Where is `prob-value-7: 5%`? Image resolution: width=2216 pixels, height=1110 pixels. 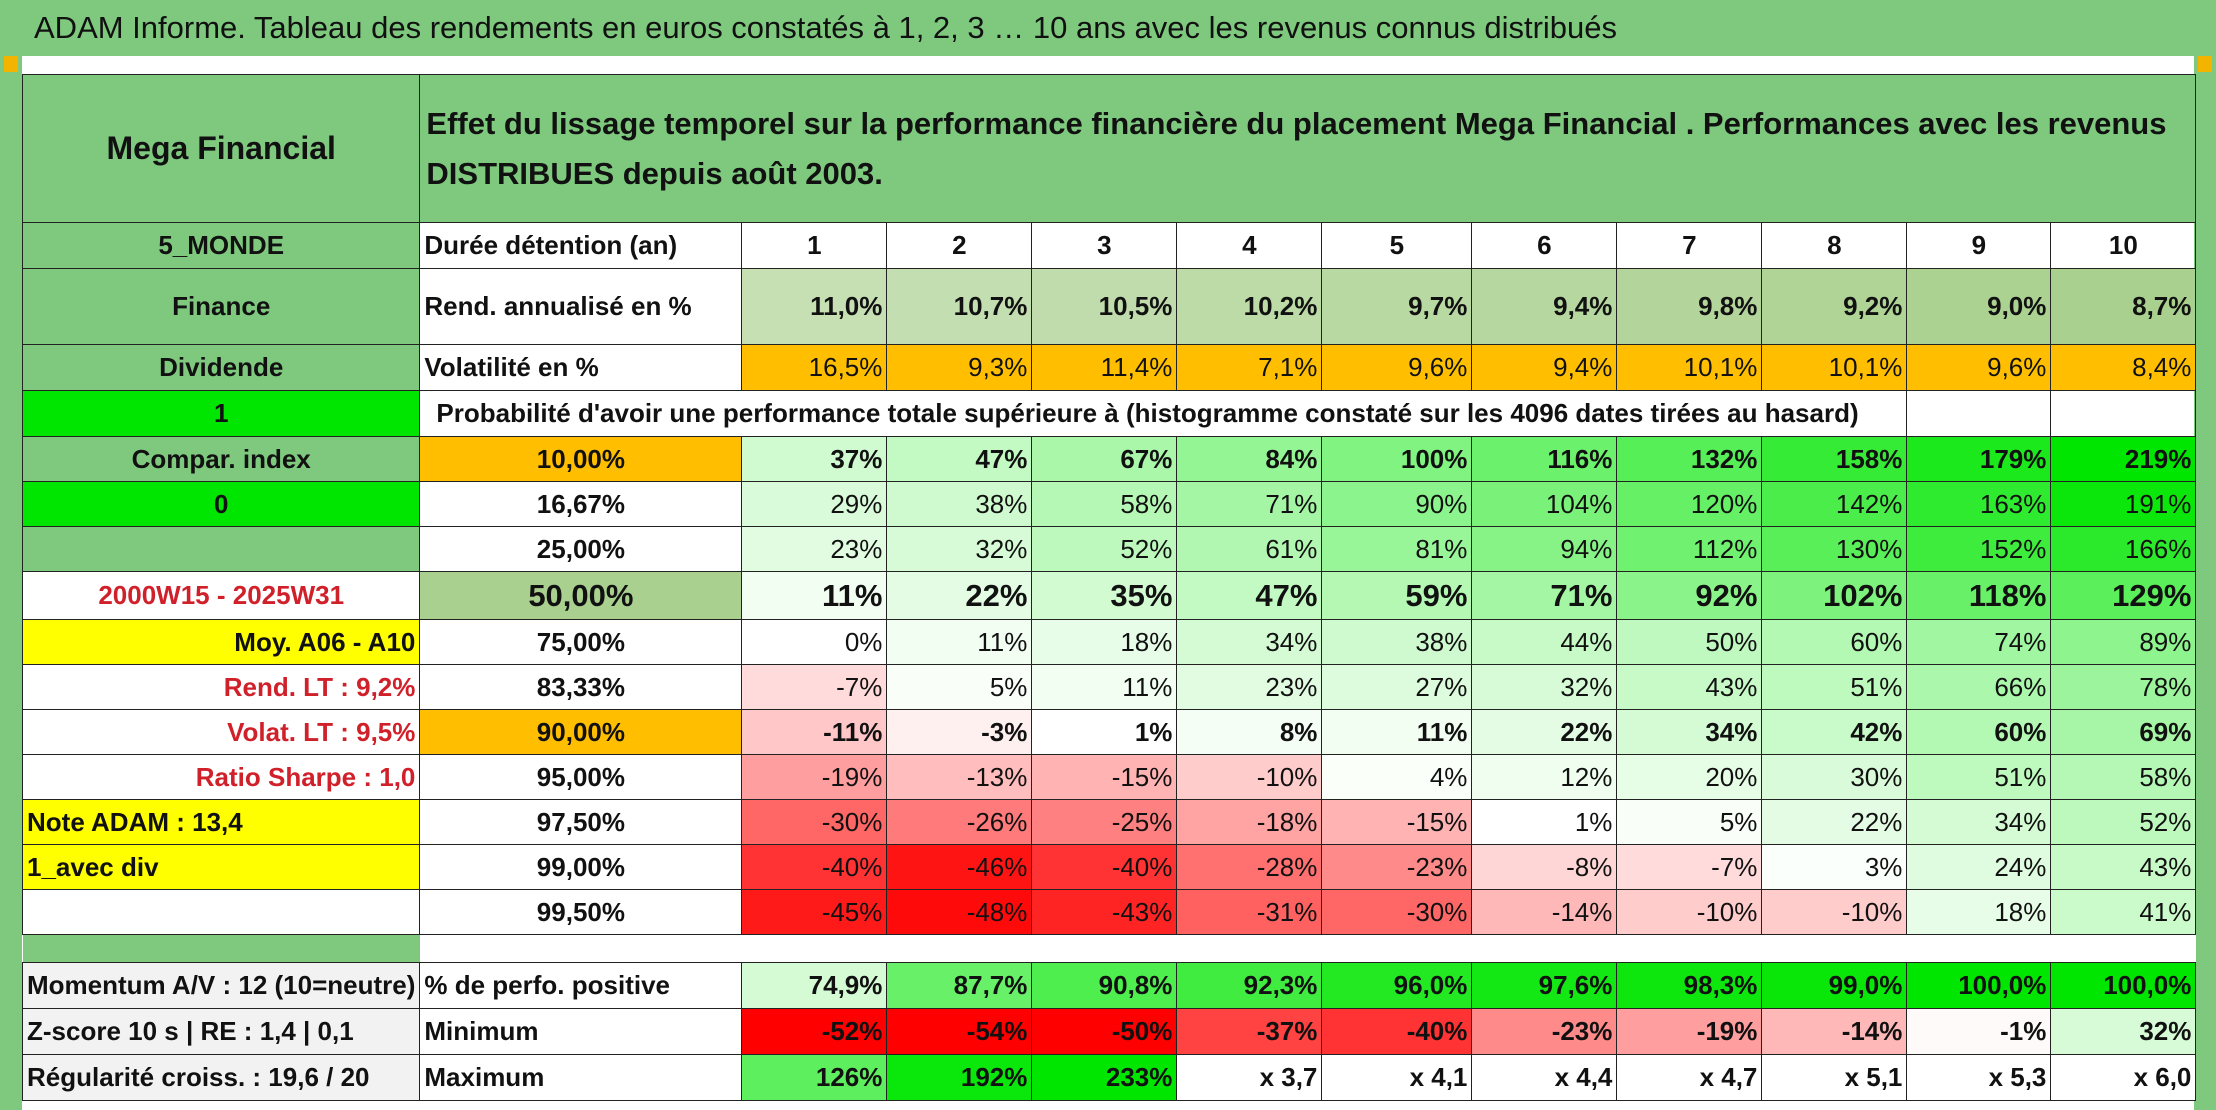 prob-value-7: 5% is located at coordinates (1689, 822).